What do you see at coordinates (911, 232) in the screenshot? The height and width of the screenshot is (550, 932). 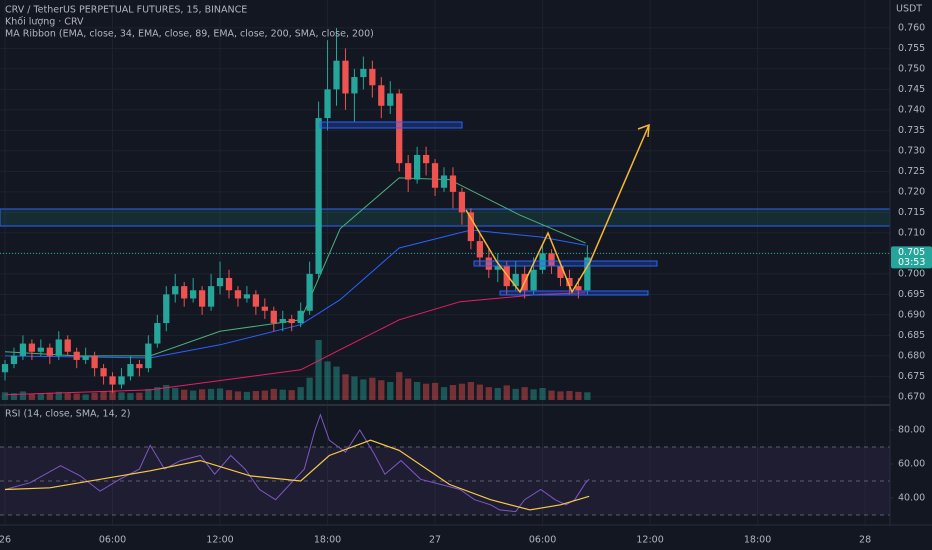 I see `y-tick-label: 0.710` at bounding box center [911, 232].